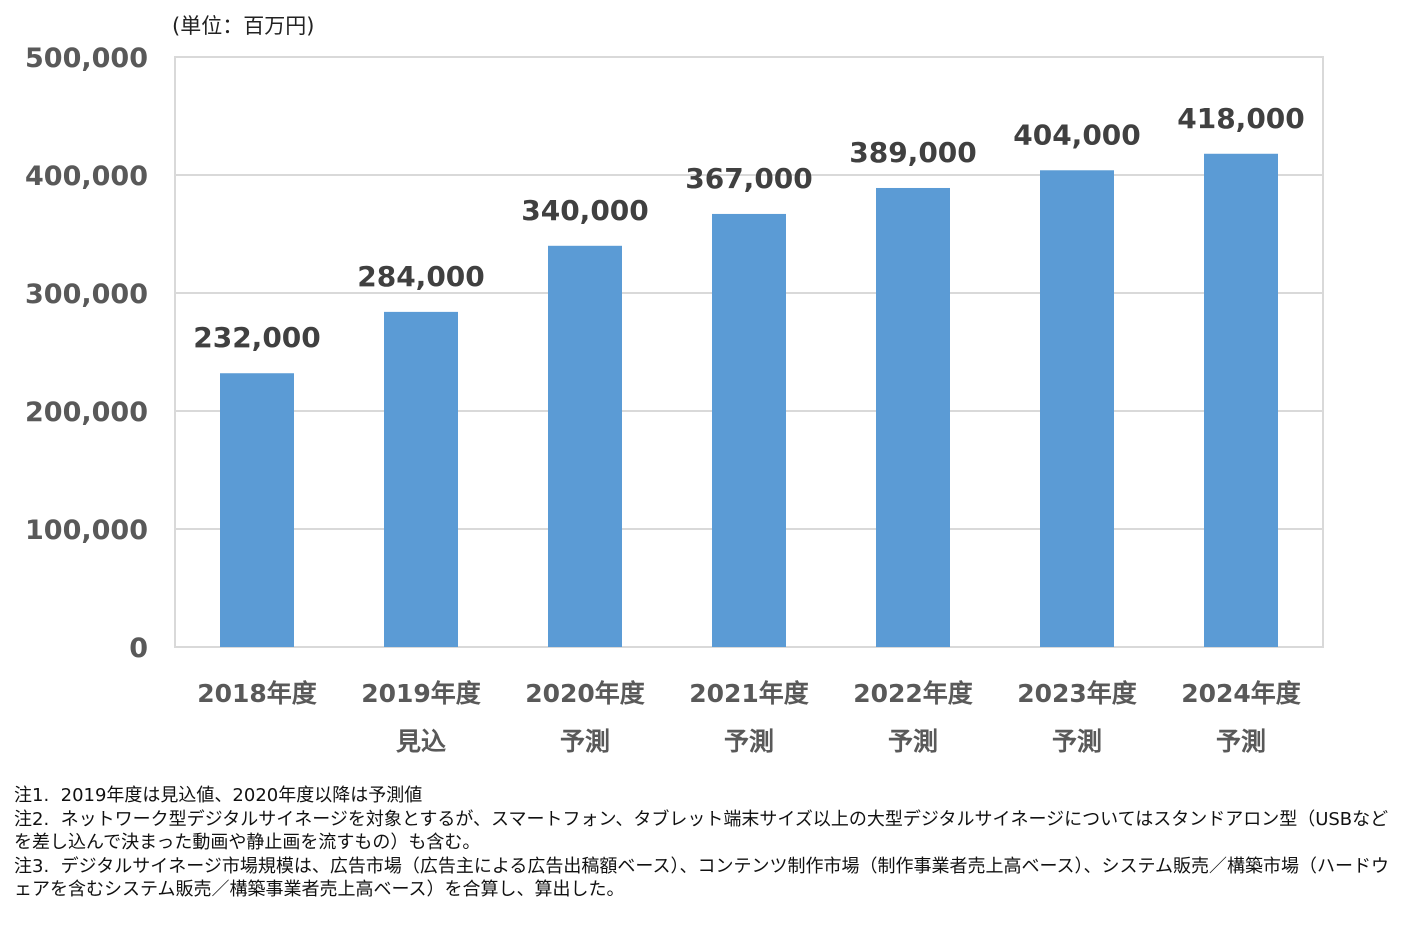 The height and width of the screenshot is (928, 1415). Describe the element at coordinates (257, 337) in the screenshot. I see `data-label: 232,000` at that location.